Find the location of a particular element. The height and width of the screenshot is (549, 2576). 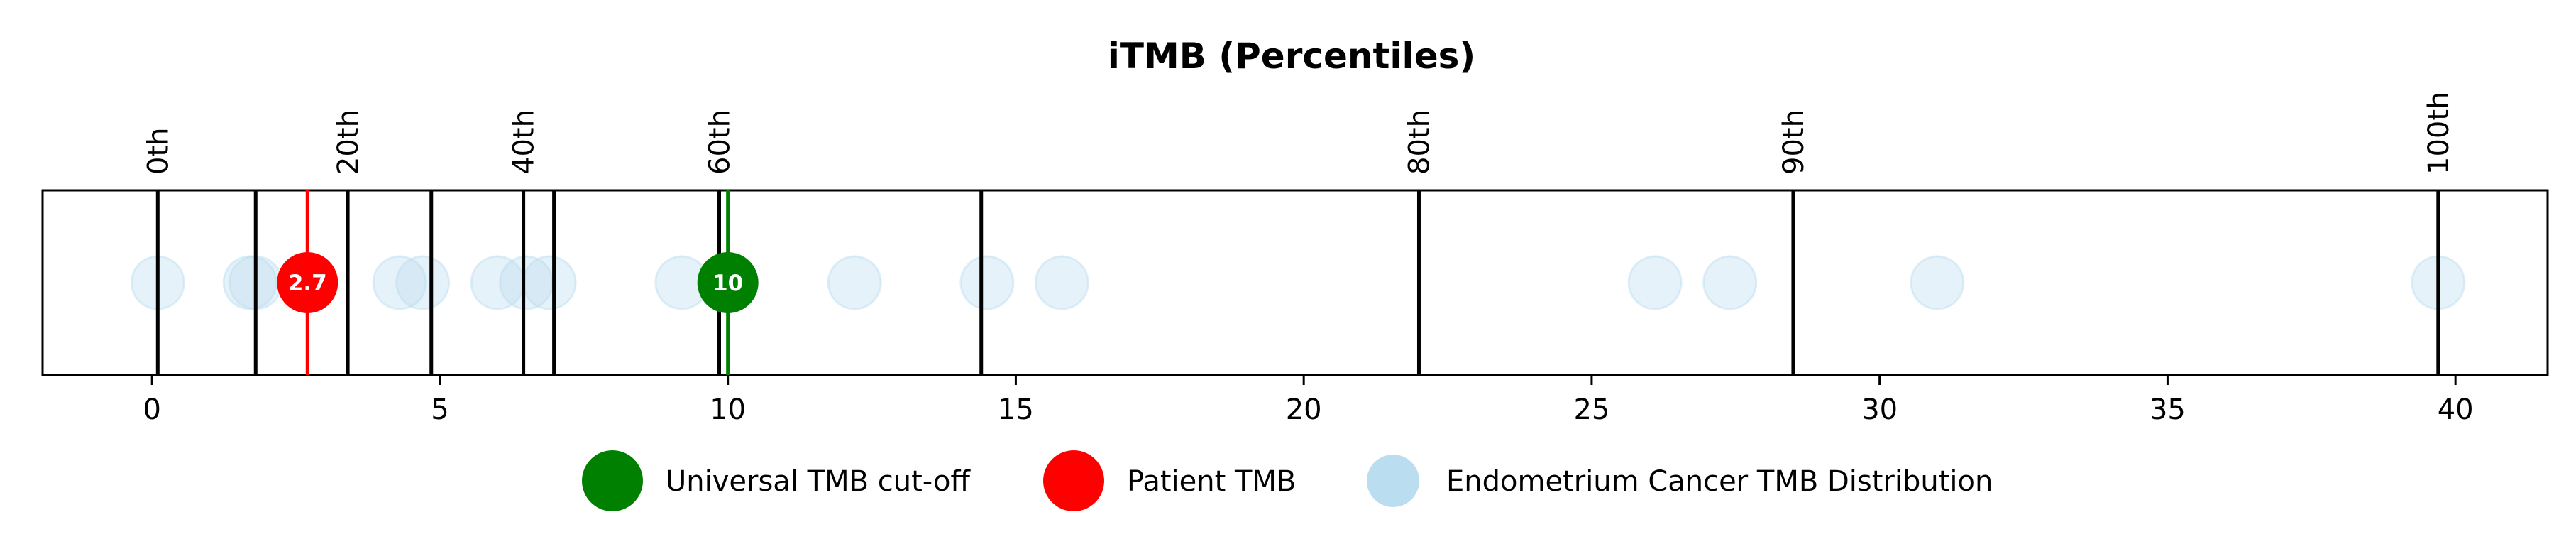

x-tick-label: 40 is located at coordinates (2456, 410).